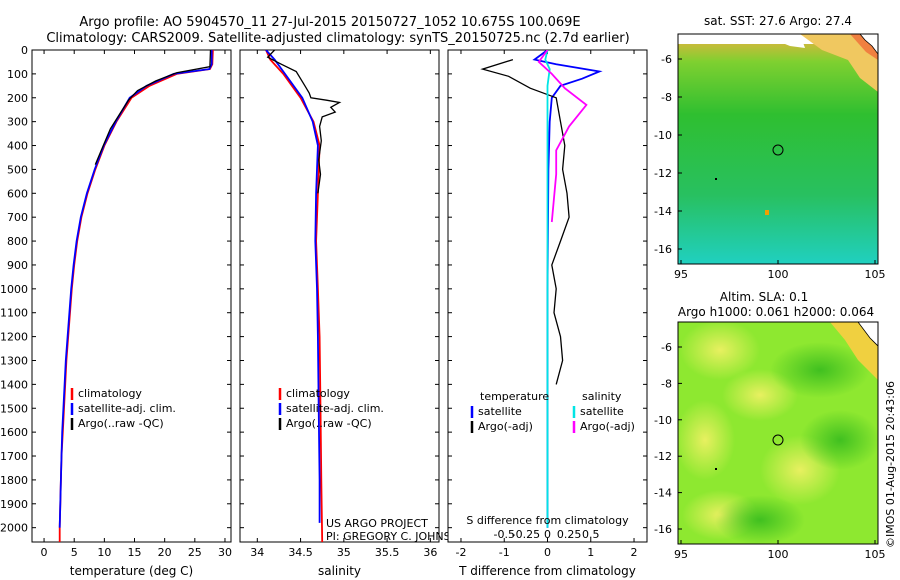 The image size is (900, 580). What do you see at coordinates (591, 534) in the screenshot?
I see `s-tick-label: 0.5` at bounding box center [591, 534].